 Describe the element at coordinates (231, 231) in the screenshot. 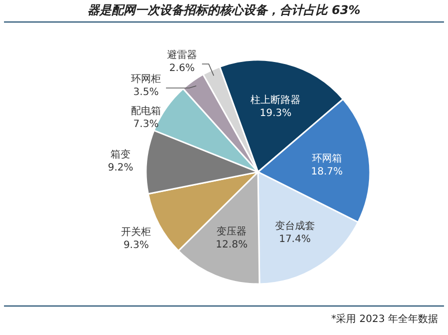

I see `slice-label: 变压器` at that location.